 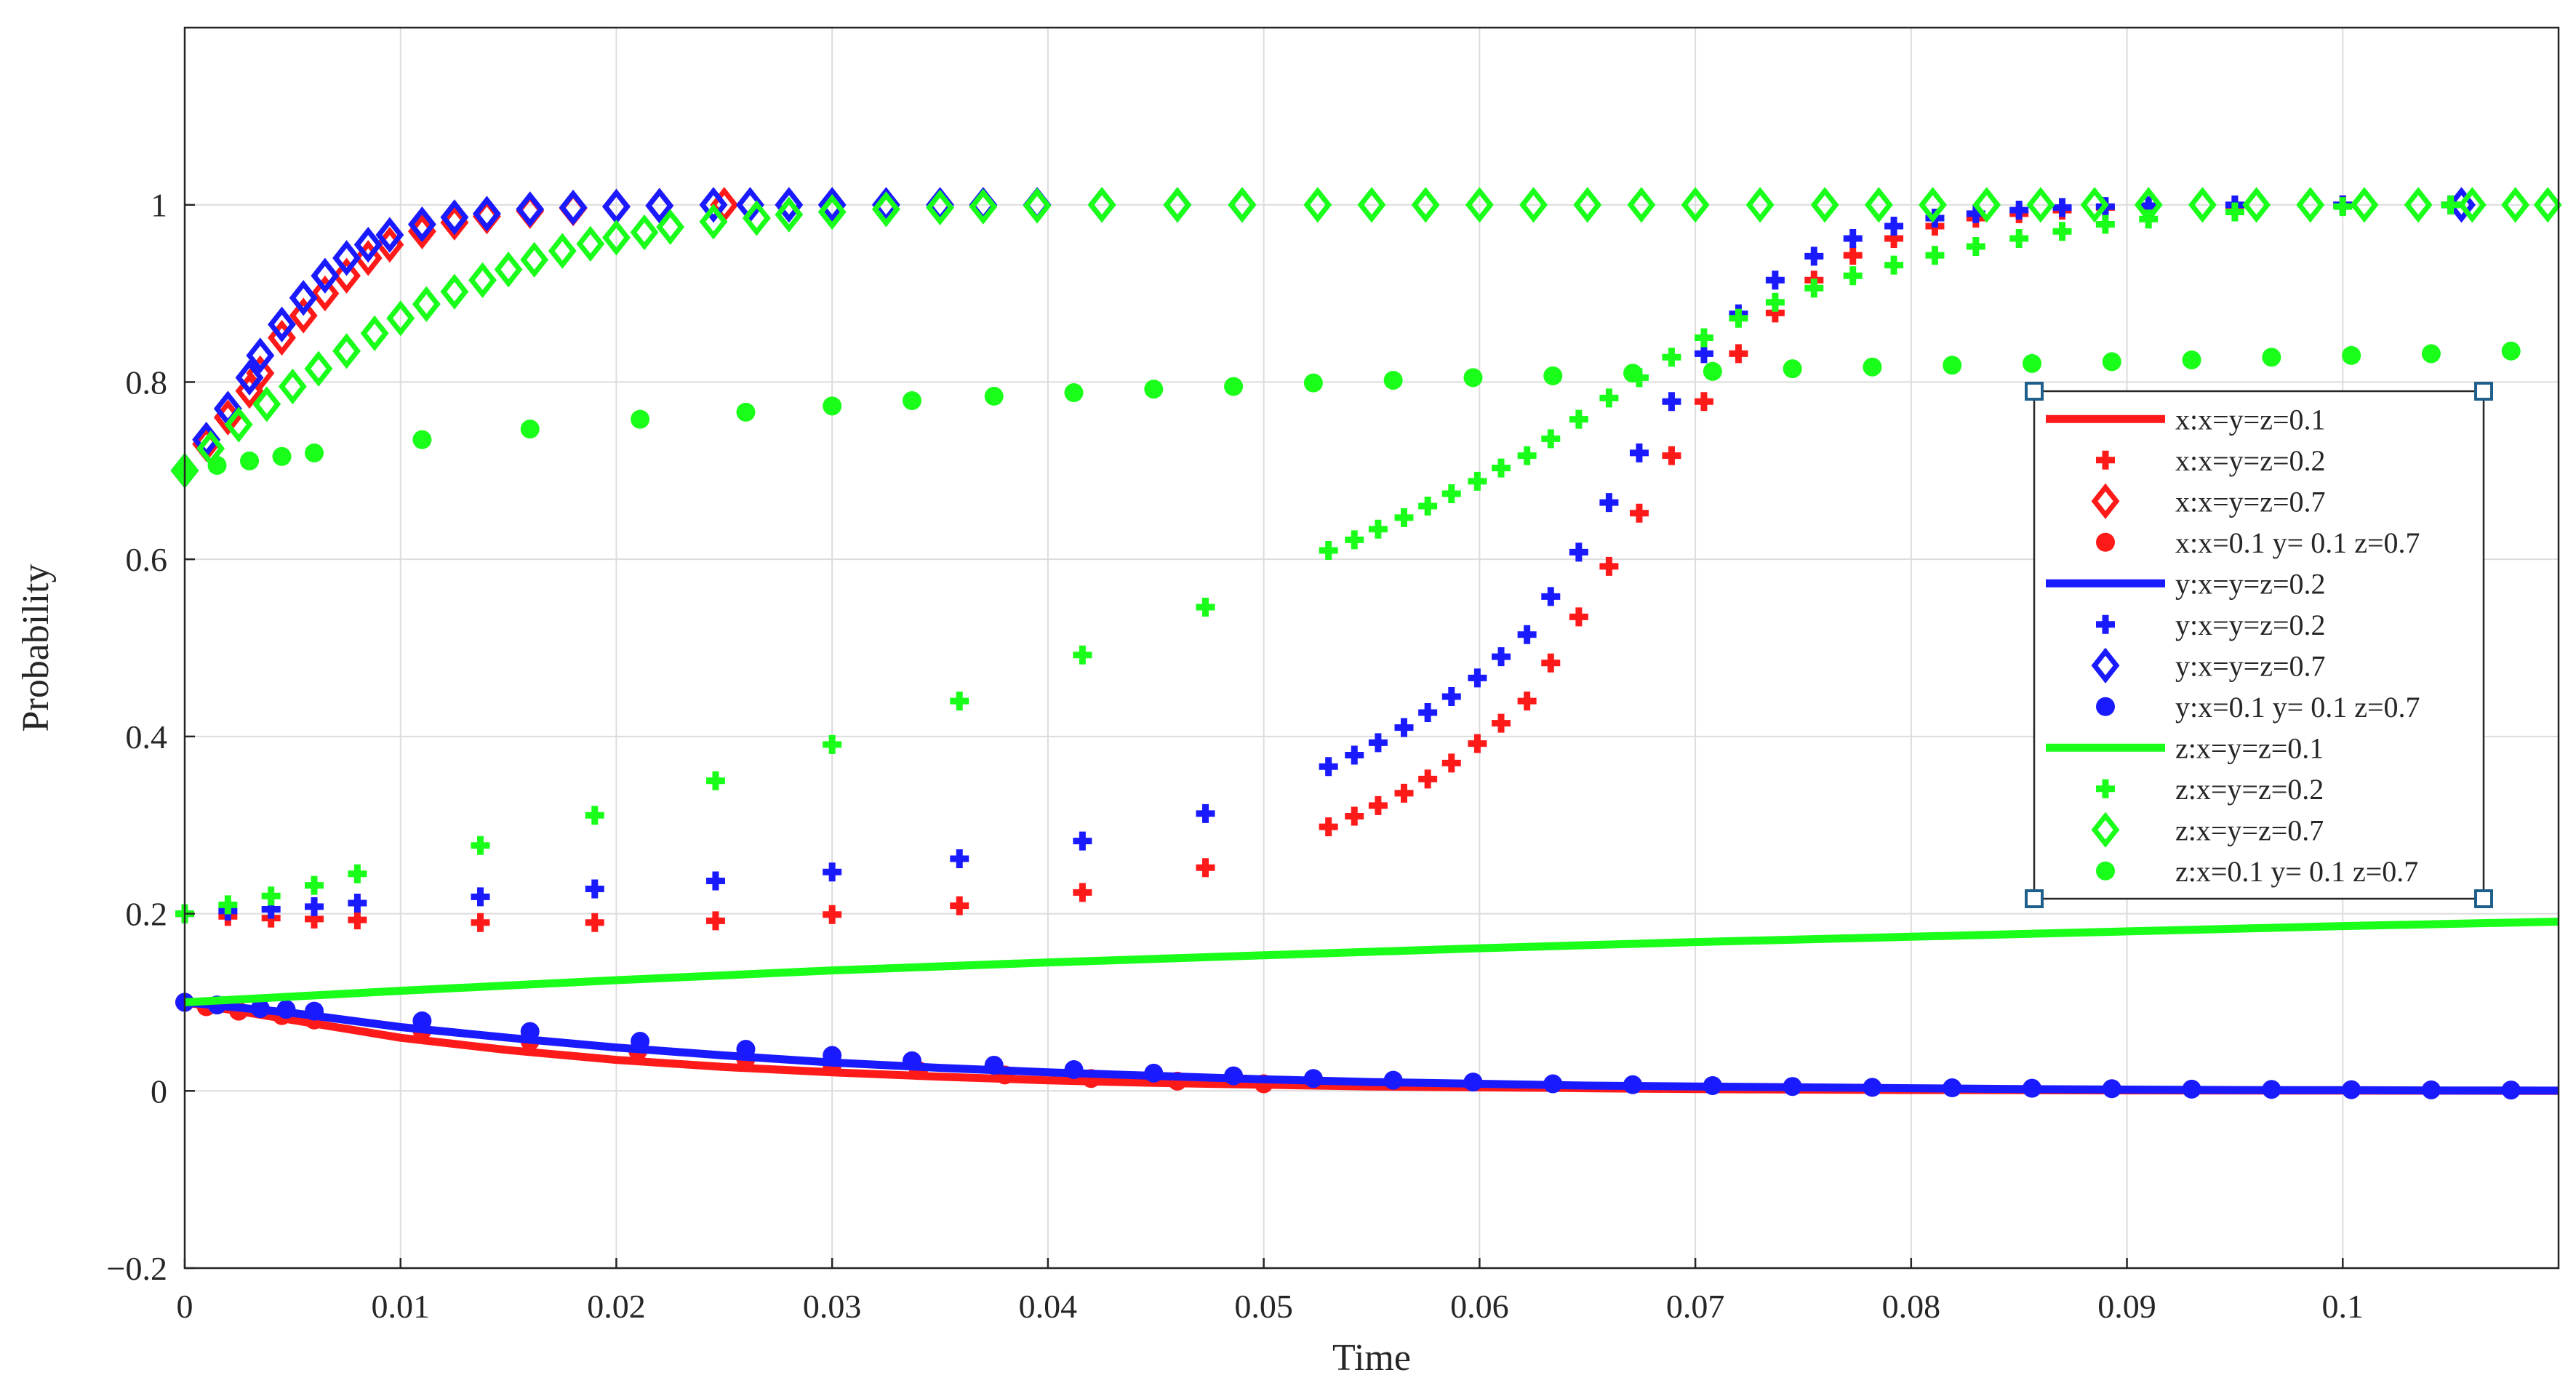 I want to click on legend-label: y:x=0.1 y= 0.1 z=0.7, so click(x=2297, y=707).